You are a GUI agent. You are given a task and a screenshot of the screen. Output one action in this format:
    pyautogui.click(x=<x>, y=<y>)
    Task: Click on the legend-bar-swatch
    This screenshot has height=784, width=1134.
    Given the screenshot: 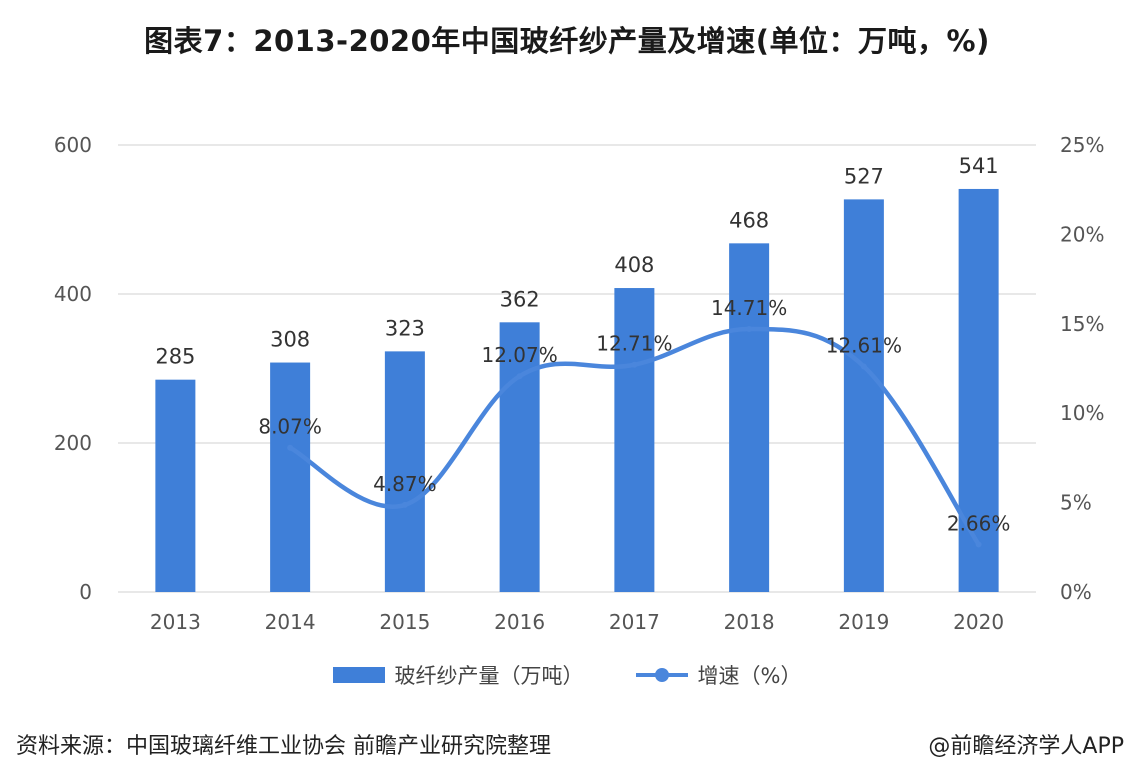 What is the action you would take?
    pyautogui.click(x=358, y=675)
    